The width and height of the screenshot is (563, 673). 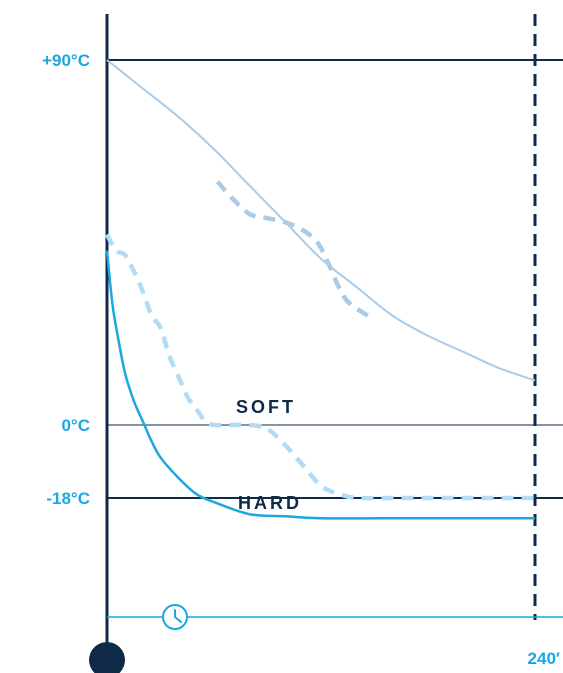 What do you see at coordinates (178, 616) in the screenshot?
I see `clock-hands` at bounding box center [178, 616].